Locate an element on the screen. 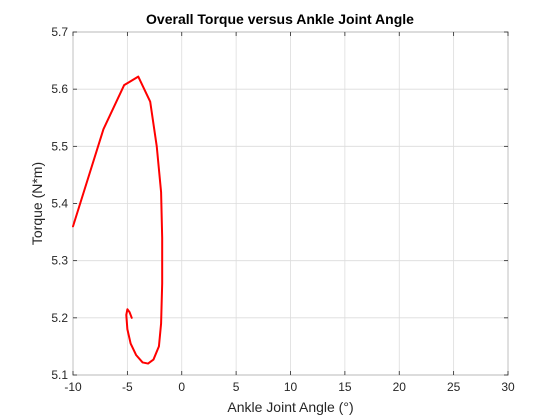 Image resolution: width=560 pixels, height=420 pixels. x-tick-label: -10 is located at coordinates (73, 387).